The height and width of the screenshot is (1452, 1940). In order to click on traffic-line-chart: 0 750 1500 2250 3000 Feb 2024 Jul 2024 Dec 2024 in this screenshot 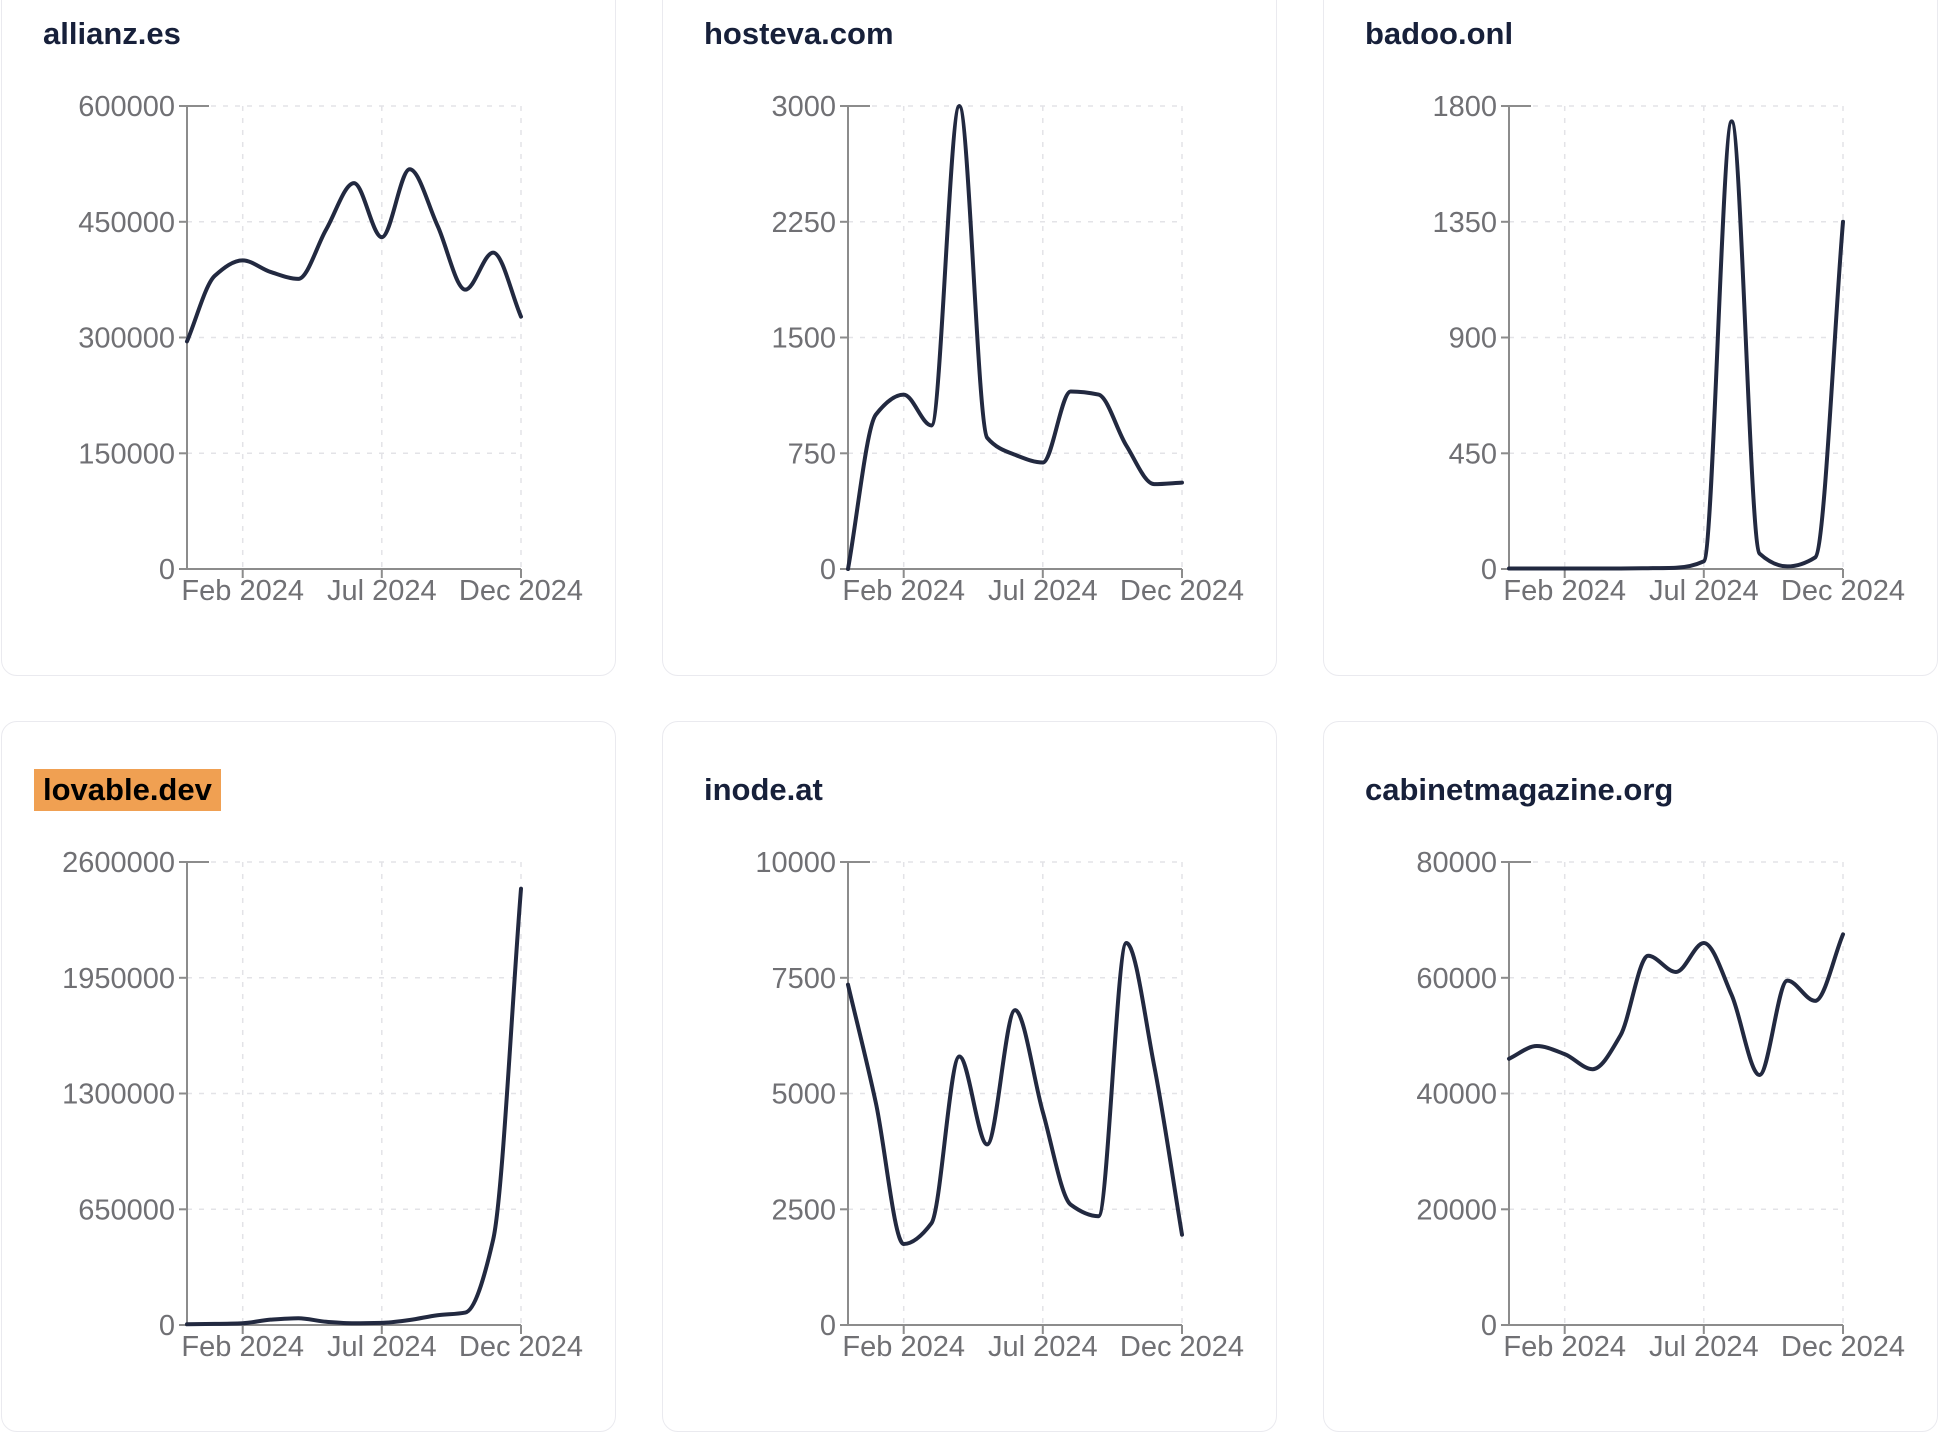, I will do `click(1007, 349)`.